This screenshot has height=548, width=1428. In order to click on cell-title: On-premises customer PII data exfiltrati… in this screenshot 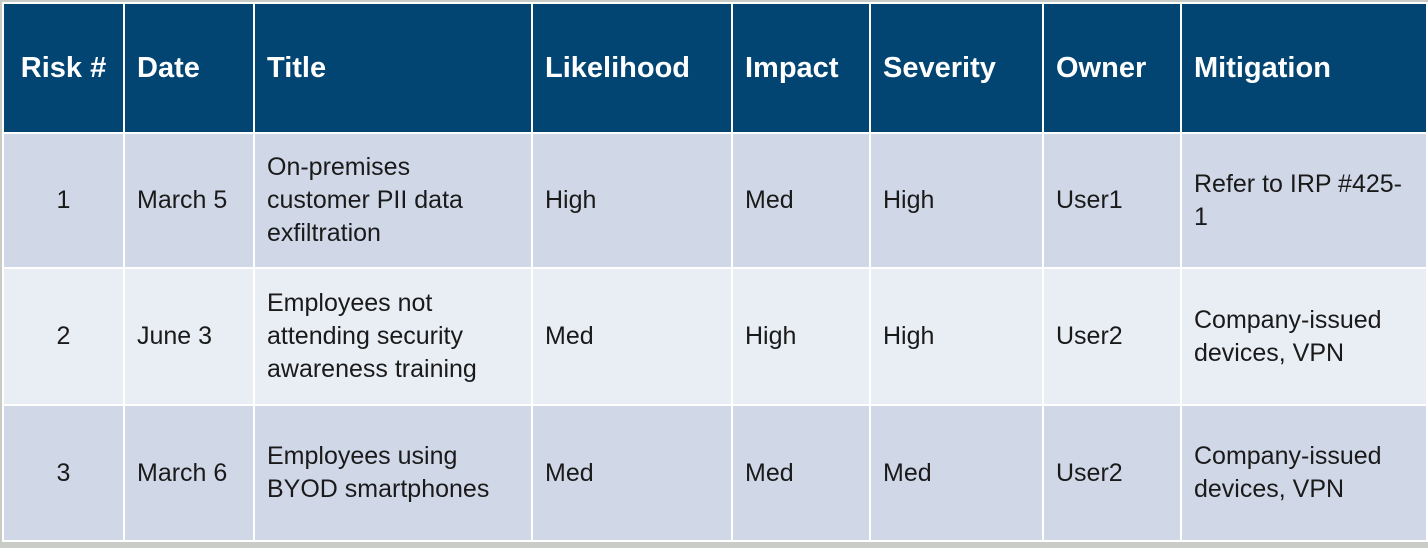, I will do `click(393, 200)`.